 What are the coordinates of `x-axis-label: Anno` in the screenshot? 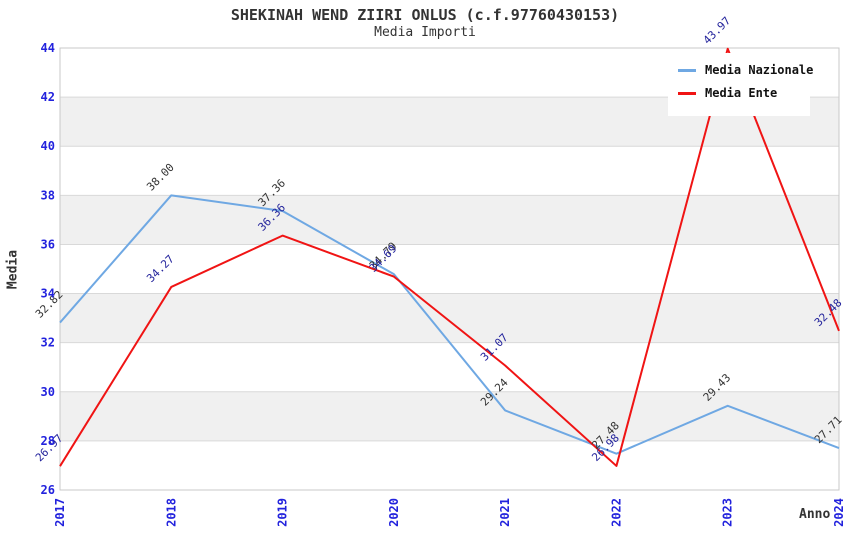 It's located at (815, 514).